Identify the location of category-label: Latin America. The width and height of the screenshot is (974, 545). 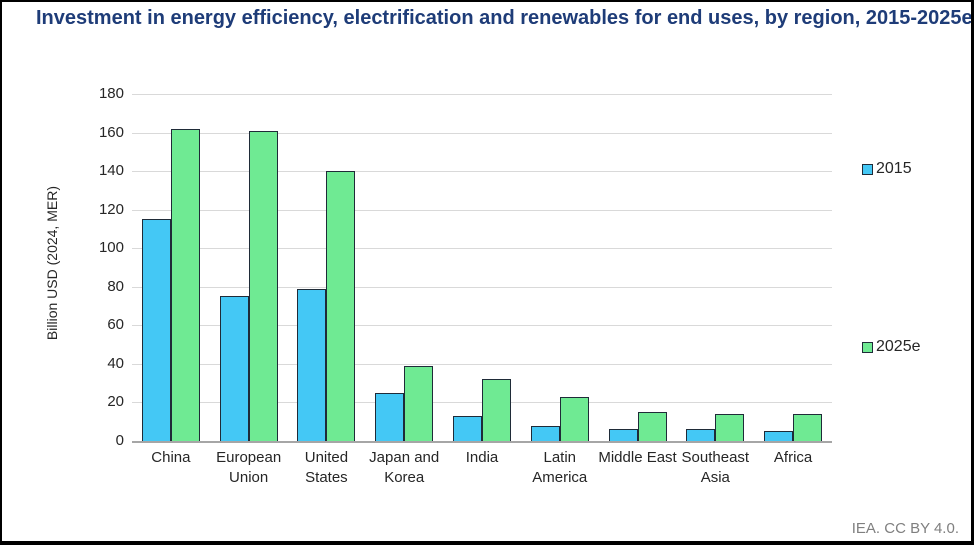
(560, 467).